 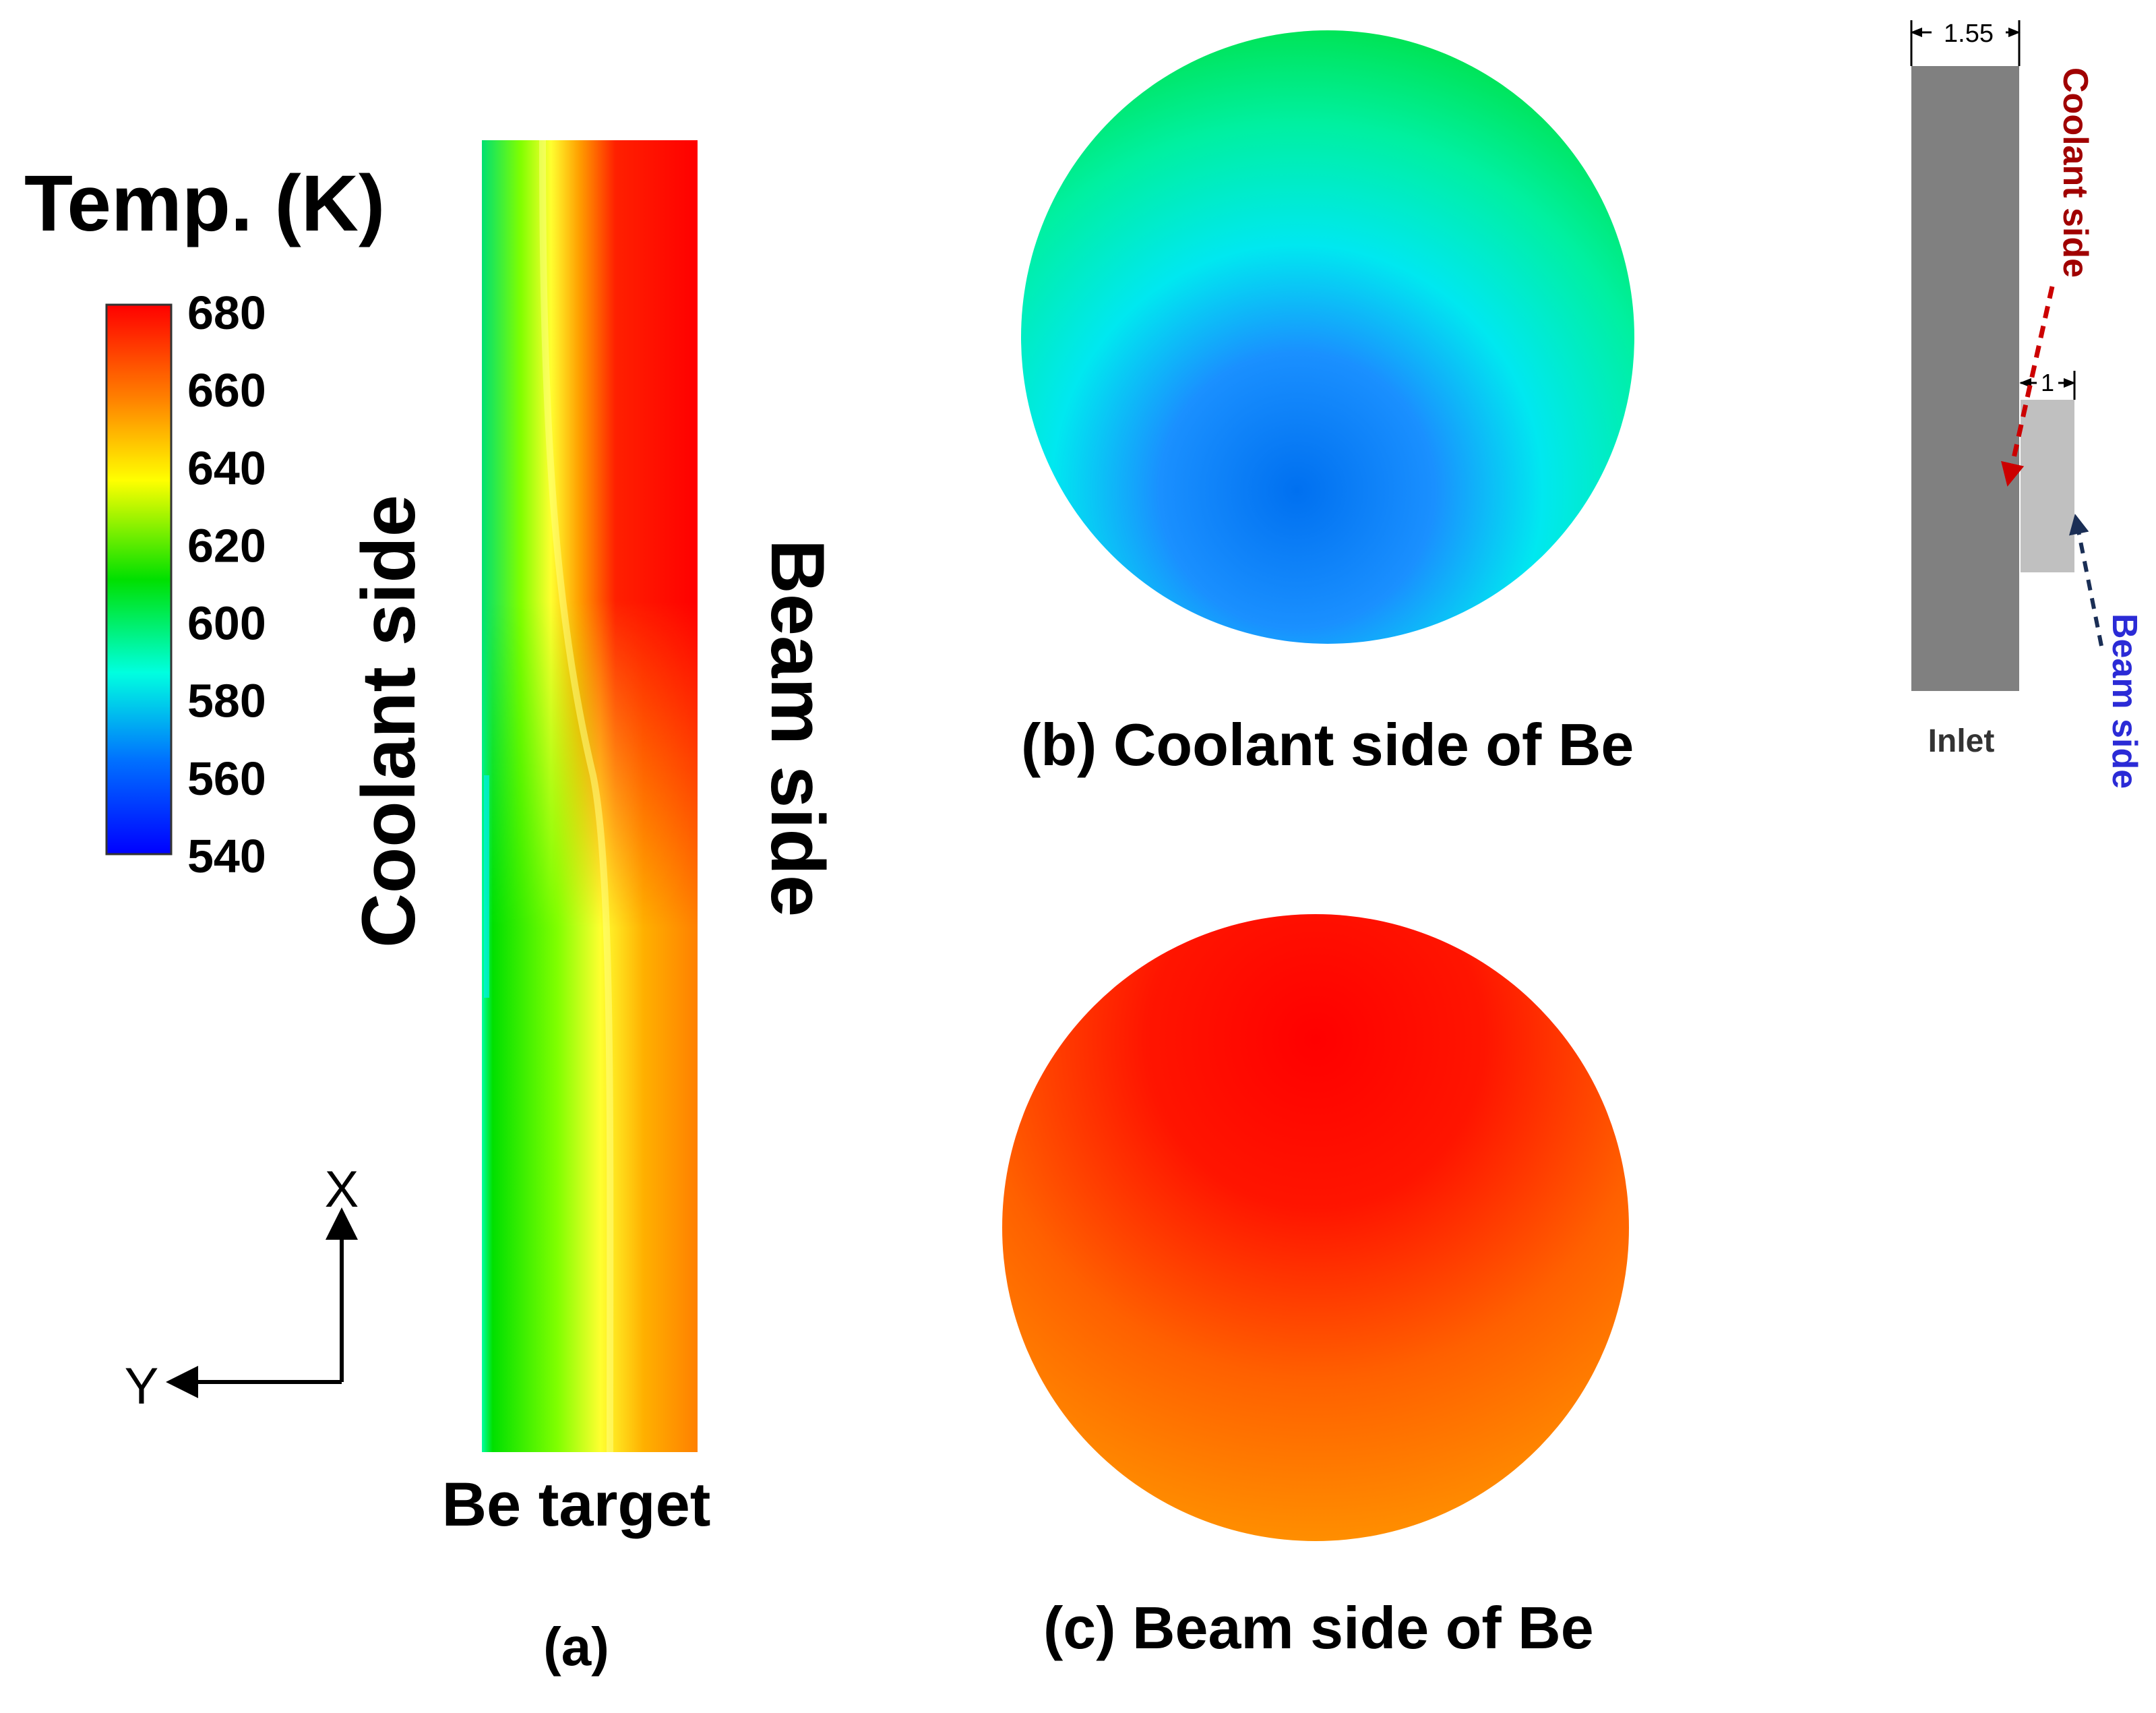 I want to click on schematic-coolant-label: Coolant side, so click(x=2076, y=172).